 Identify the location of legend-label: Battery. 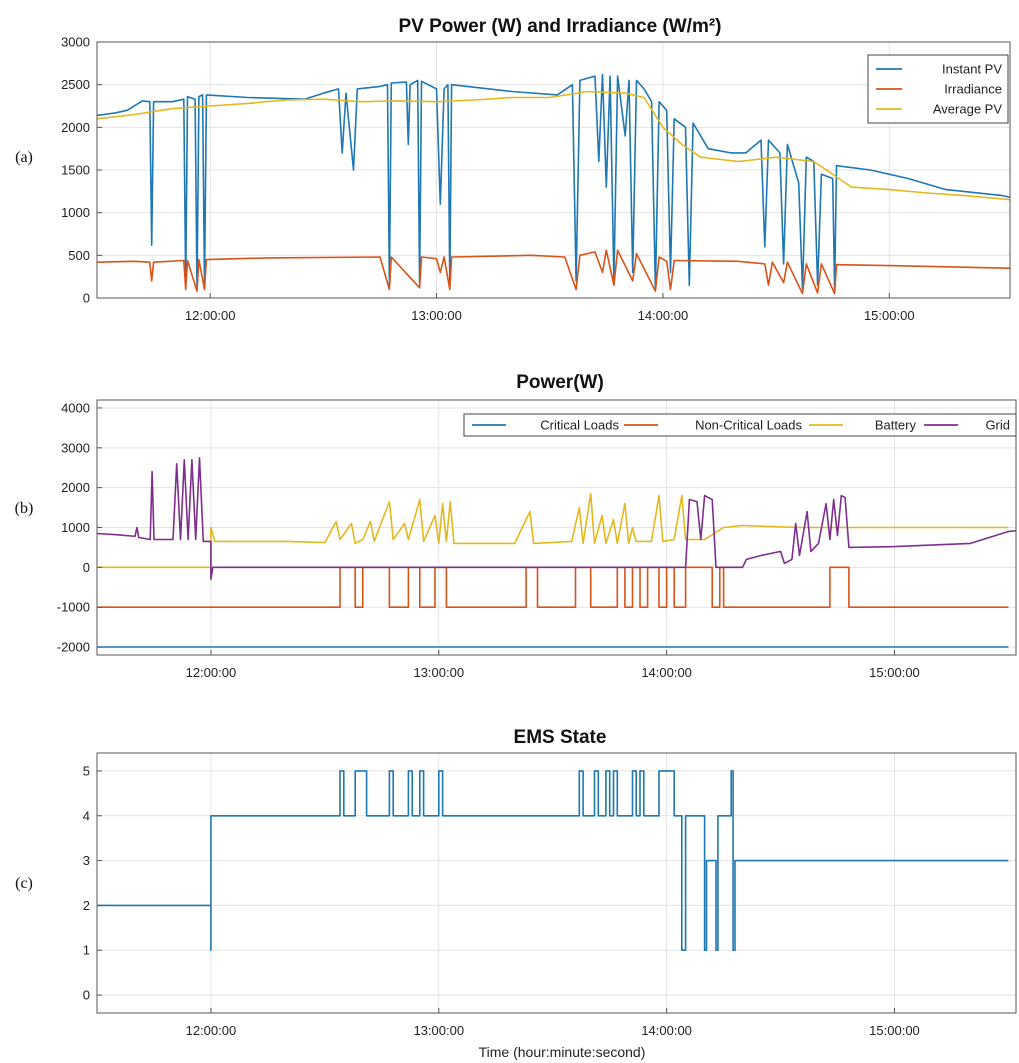
(896, 425).